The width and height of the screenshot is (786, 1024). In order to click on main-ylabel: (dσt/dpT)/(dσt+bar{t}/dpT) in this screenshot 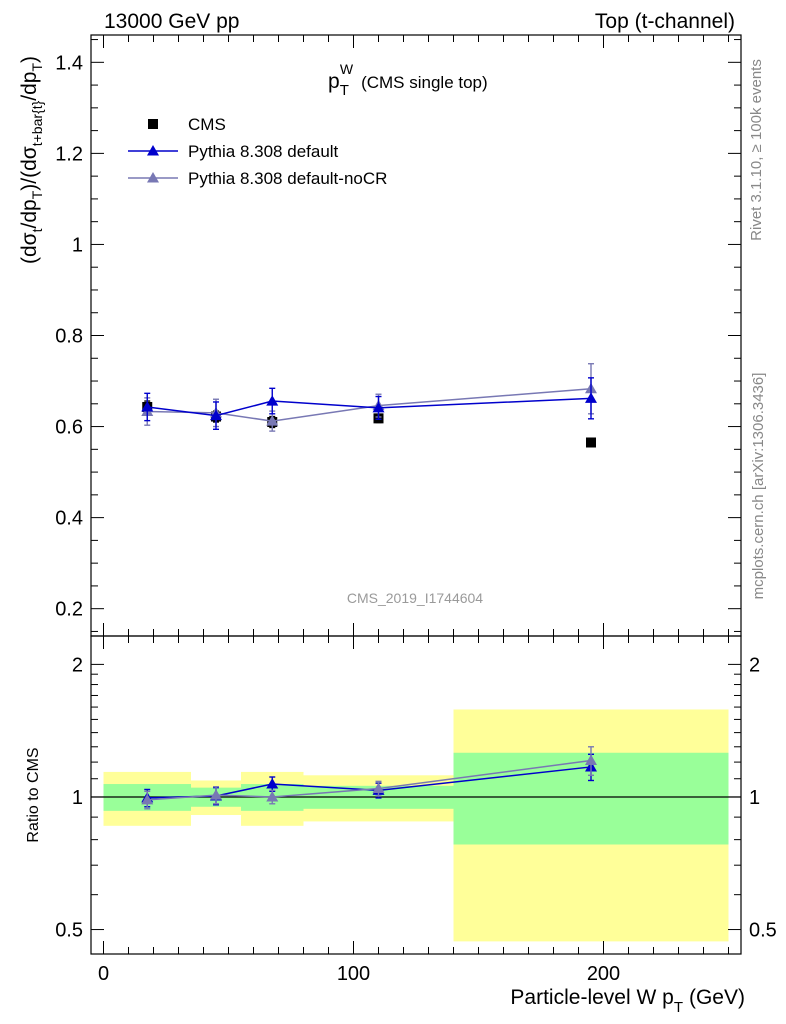, I will do `click(31, 160)`.